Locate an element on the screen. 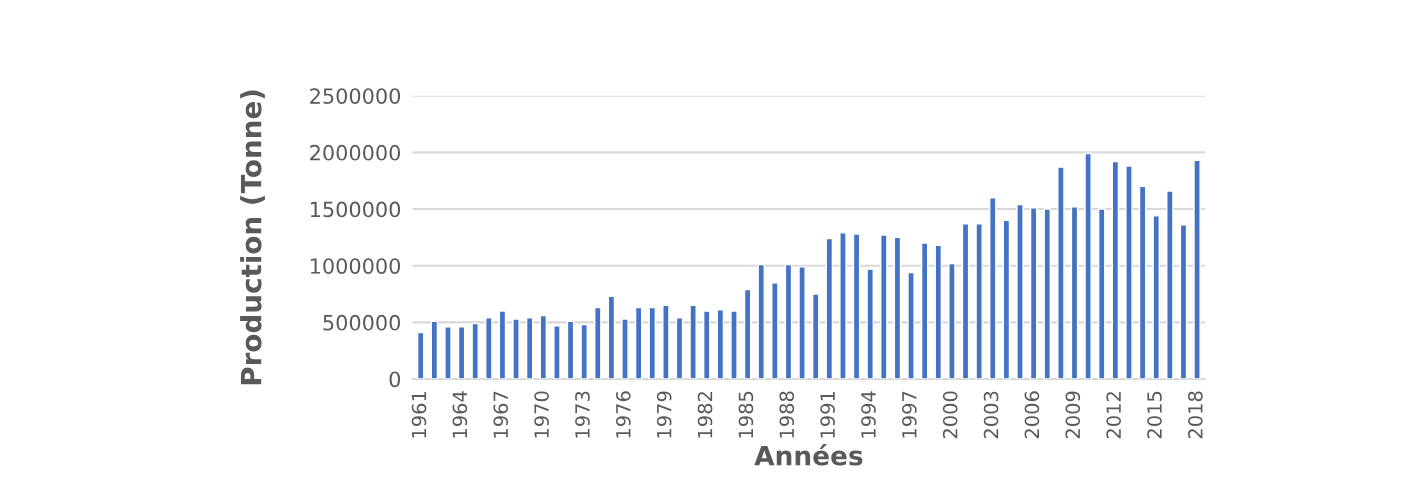 This screenshot has height=504, width=1408. x-tick-label: 1973 is located at coordinates (582, 414).